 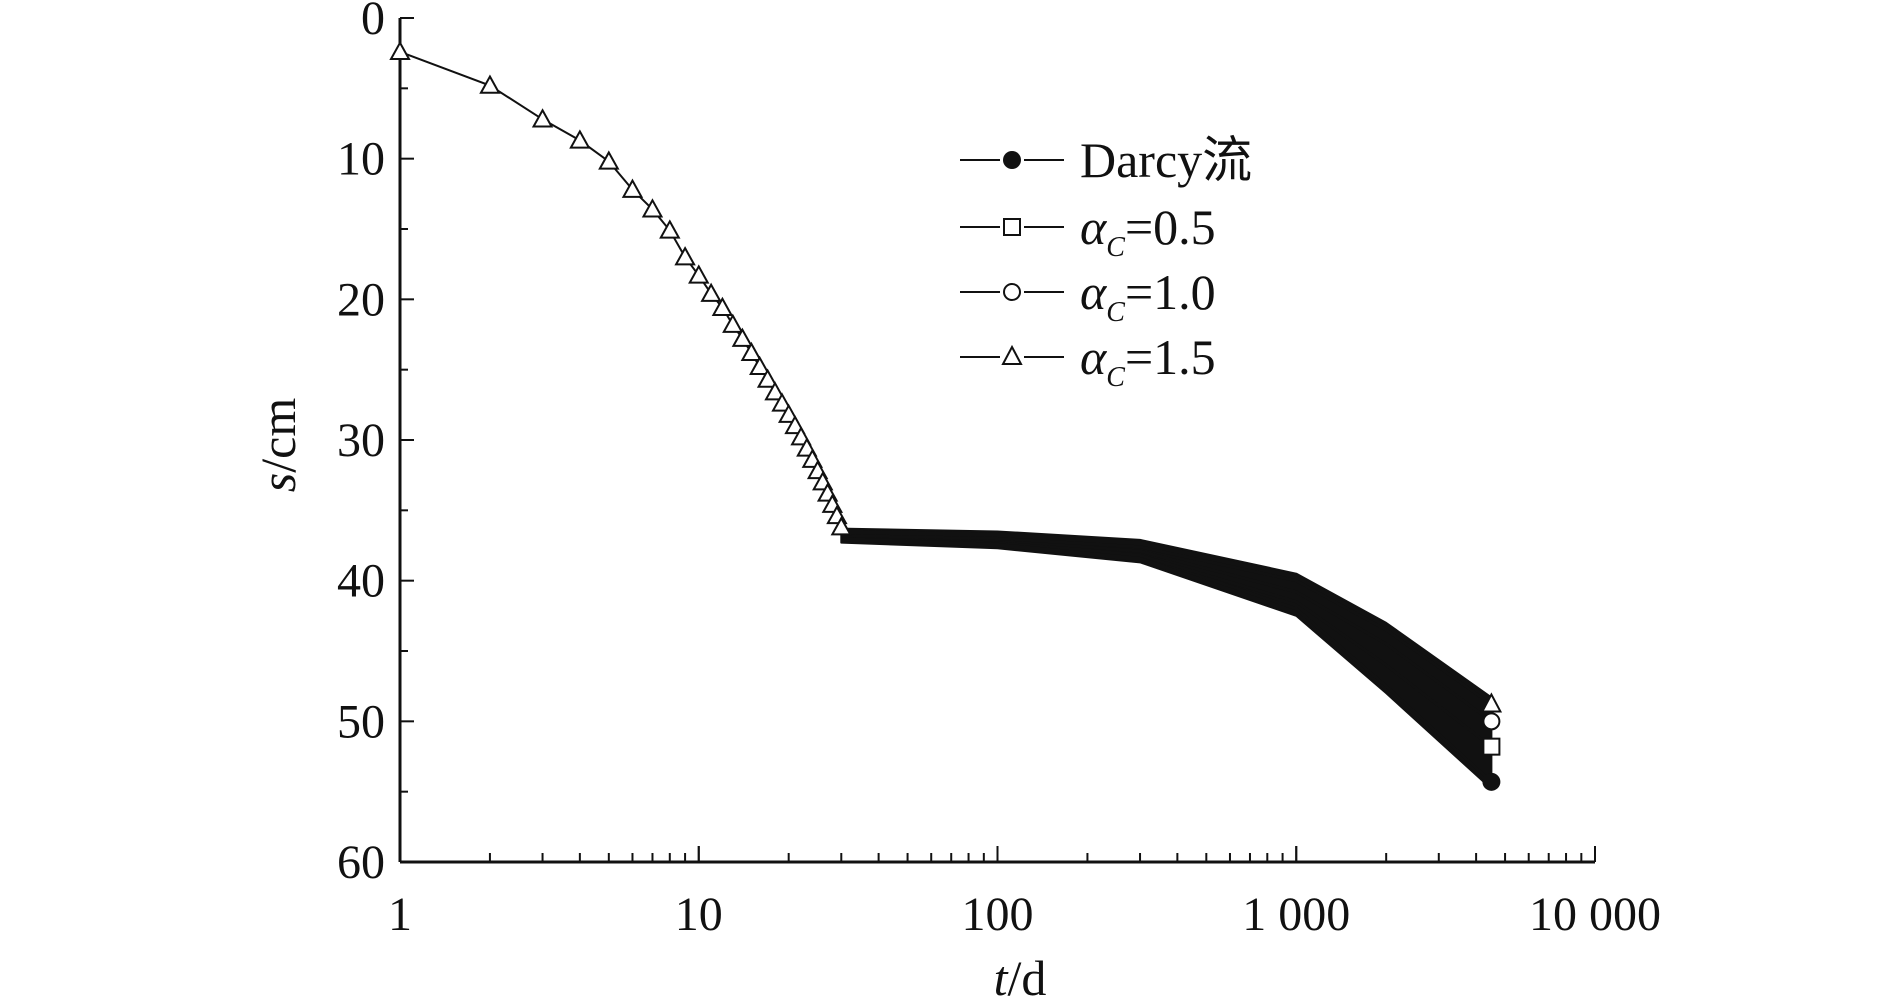 I want to click on legend-marker-open-square, so click(x=1012, y=227).